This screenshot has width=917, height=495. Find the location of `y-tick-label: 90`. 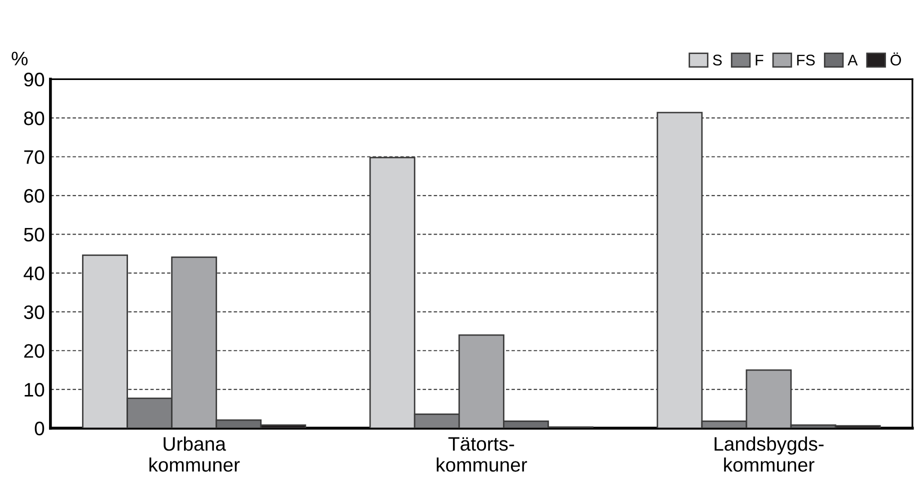

y-tick-label: 90 is located at coordinates (34, 79).